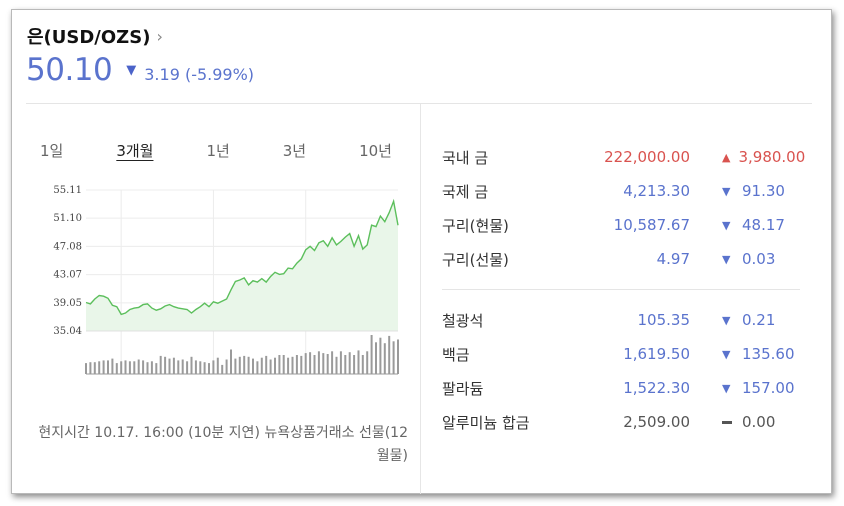  What do you see at coordinates (465, 157) in the screenshot?
I see `quote-name: 국내 금` at bounding box center [465, 157].